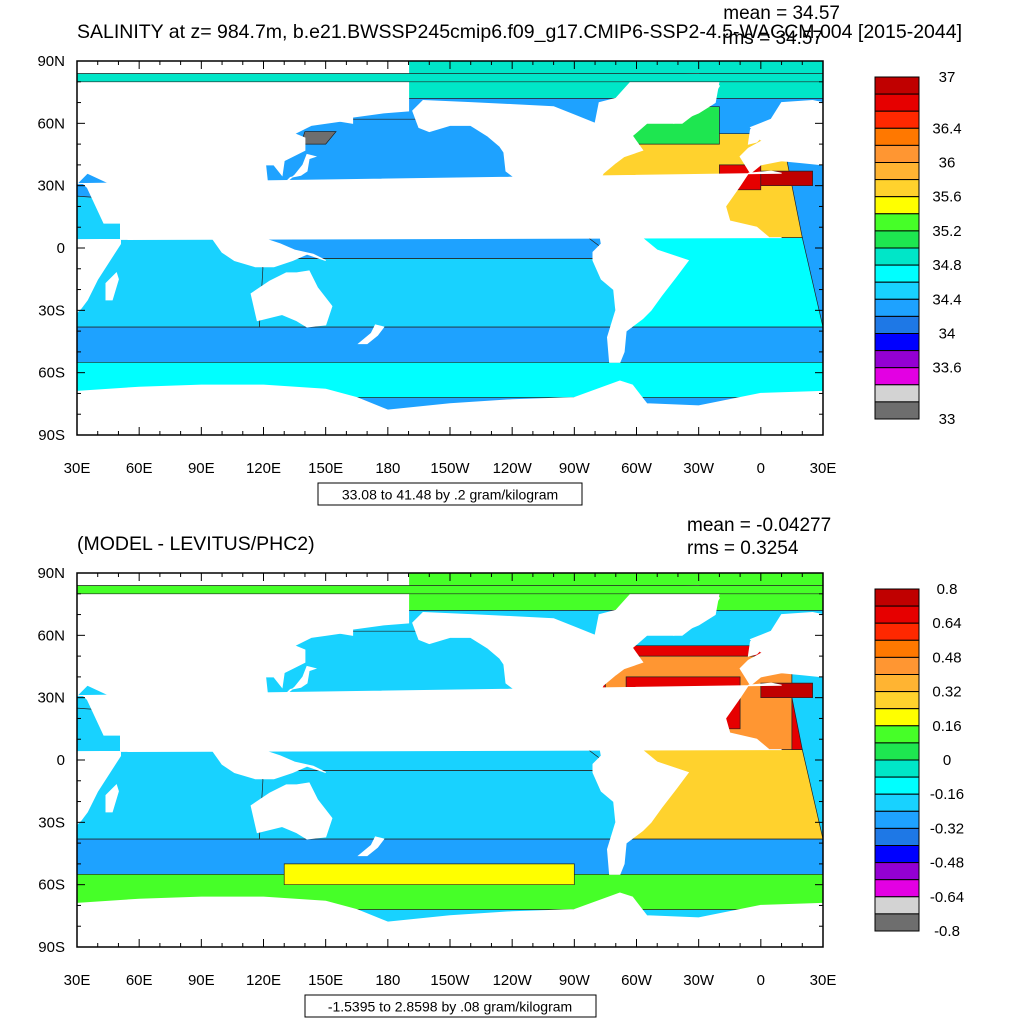 The height and width of the screenshot is (1024, 1024). What do you see at coordinates (450, 468) in the screenshot?
I see `x-tick-label: 150W` at bounding box center [450, 468].